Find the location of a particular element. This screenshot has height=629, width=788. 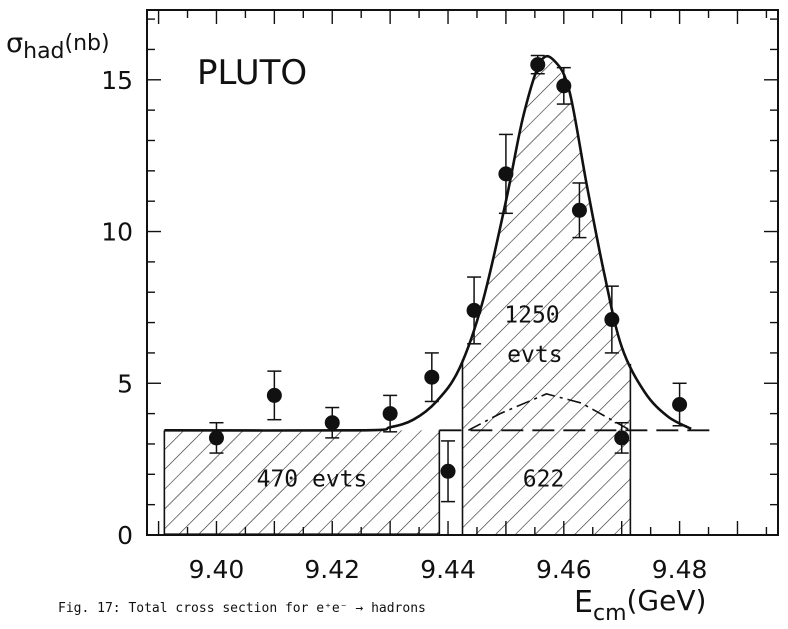

annotation-470-evts: 470 evts is located at coordinates (312, 479).